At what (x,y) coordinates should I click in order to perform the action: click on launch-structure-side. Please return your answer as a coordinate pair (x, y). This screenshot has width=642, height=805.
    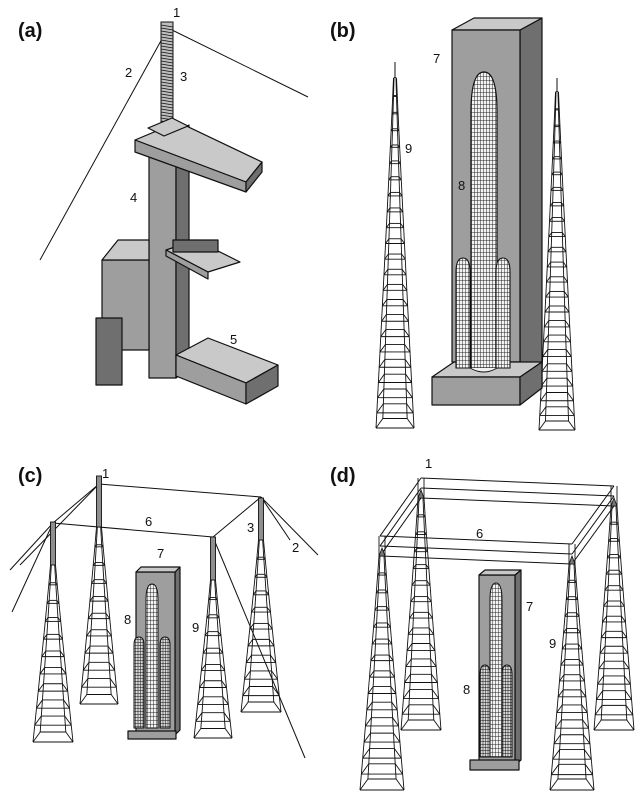
    Looking at the image, I should click on (531, 210).